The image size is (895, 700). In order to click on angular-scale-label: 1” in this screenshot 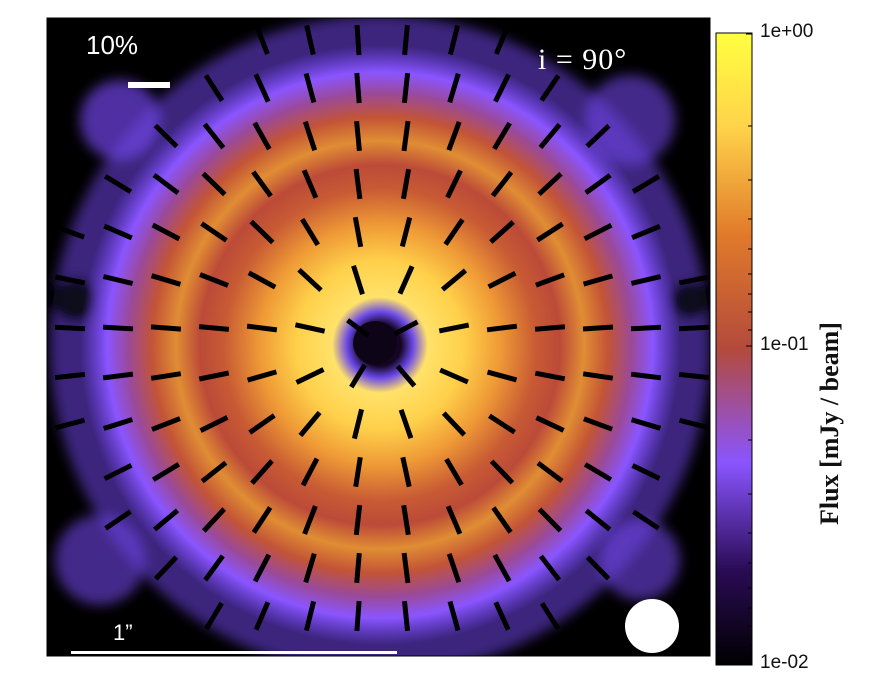, I will do `click(123, 632)`.